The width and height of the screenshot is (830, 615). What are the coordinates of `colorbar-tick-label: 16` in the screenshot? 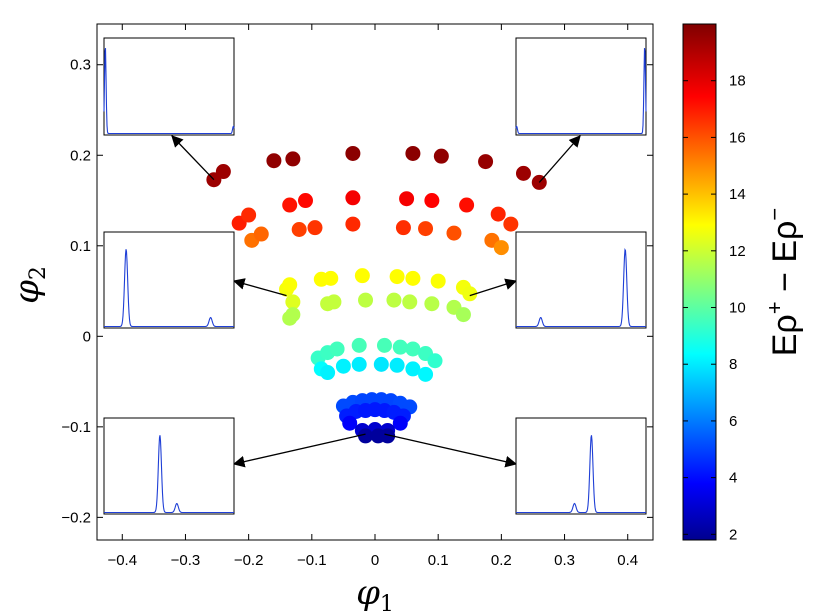 It's located at (737, 137).